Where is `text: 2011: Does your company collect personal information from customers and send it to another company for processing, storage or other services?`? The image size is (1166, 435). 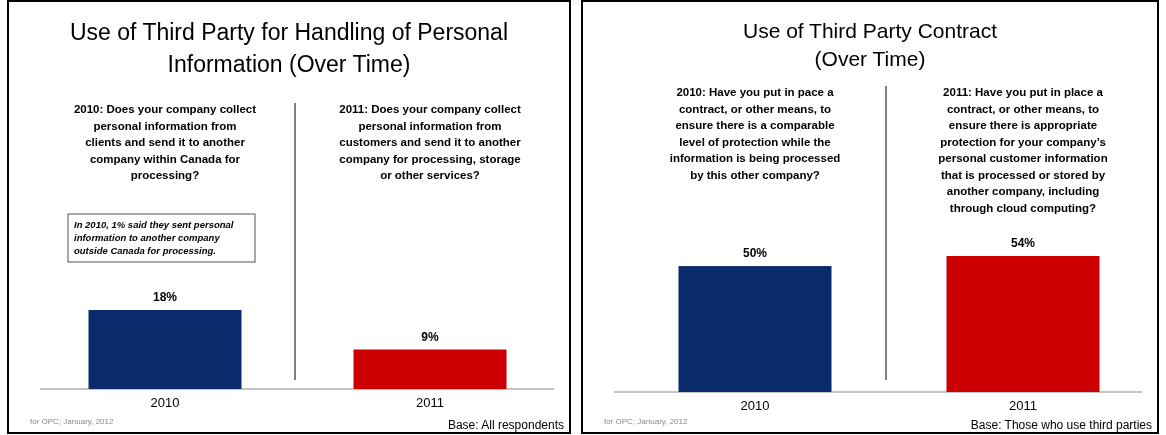 text: 2011: Does your company collect personal information from customers and send it to another company for processing, storage or other services? is located at coordinates (430, 142).